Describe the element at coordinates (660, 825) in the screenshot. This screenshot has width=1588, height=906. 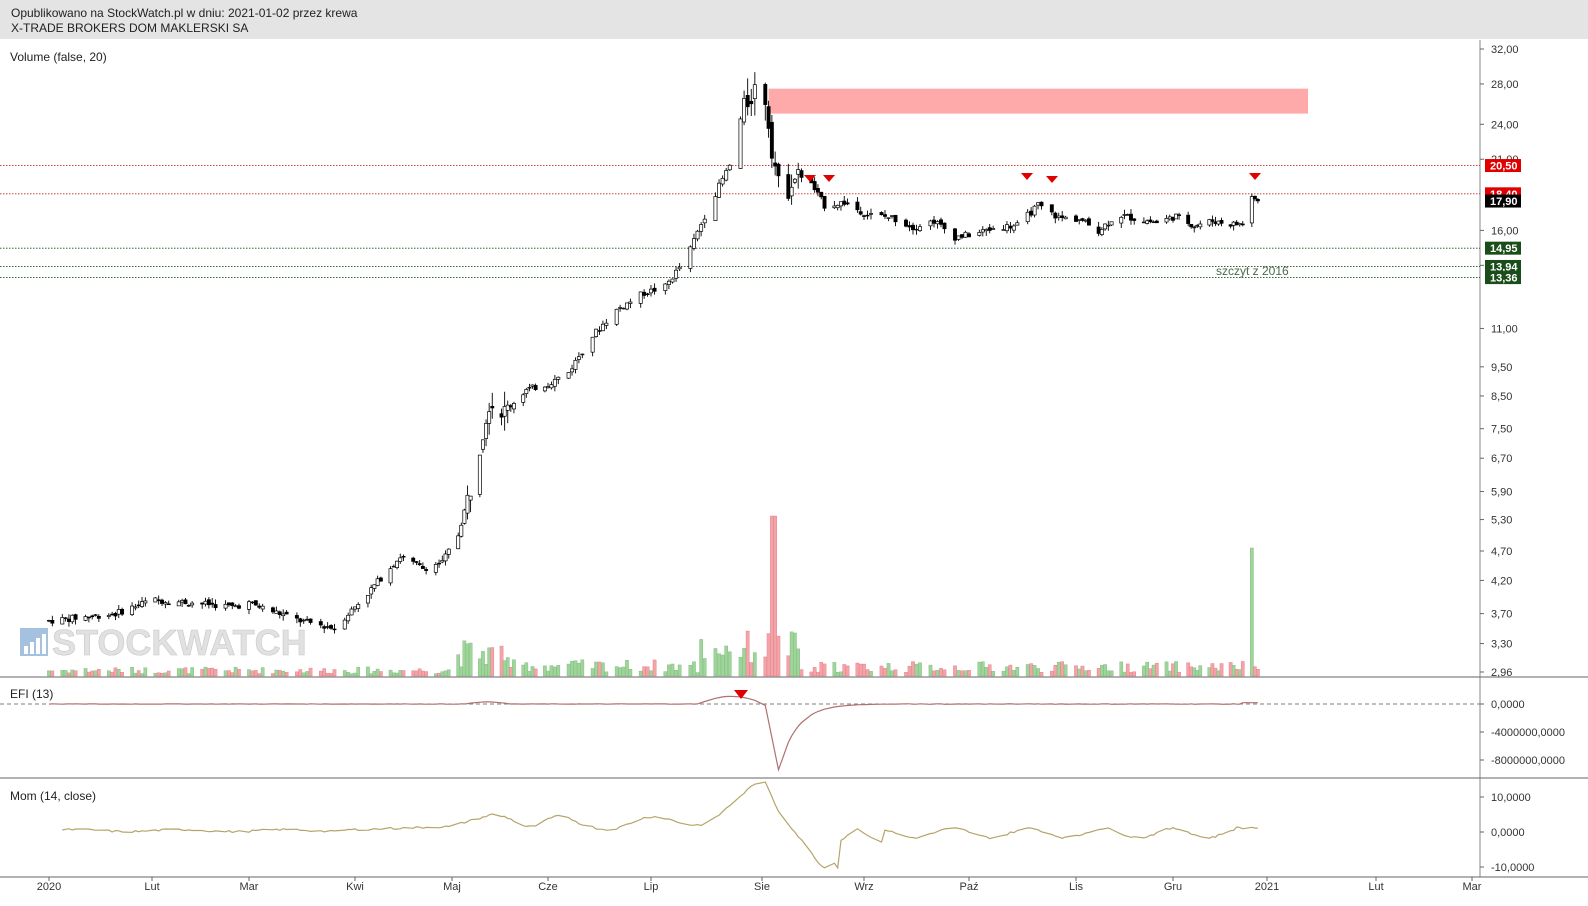
I see `momentum-line` at that location.